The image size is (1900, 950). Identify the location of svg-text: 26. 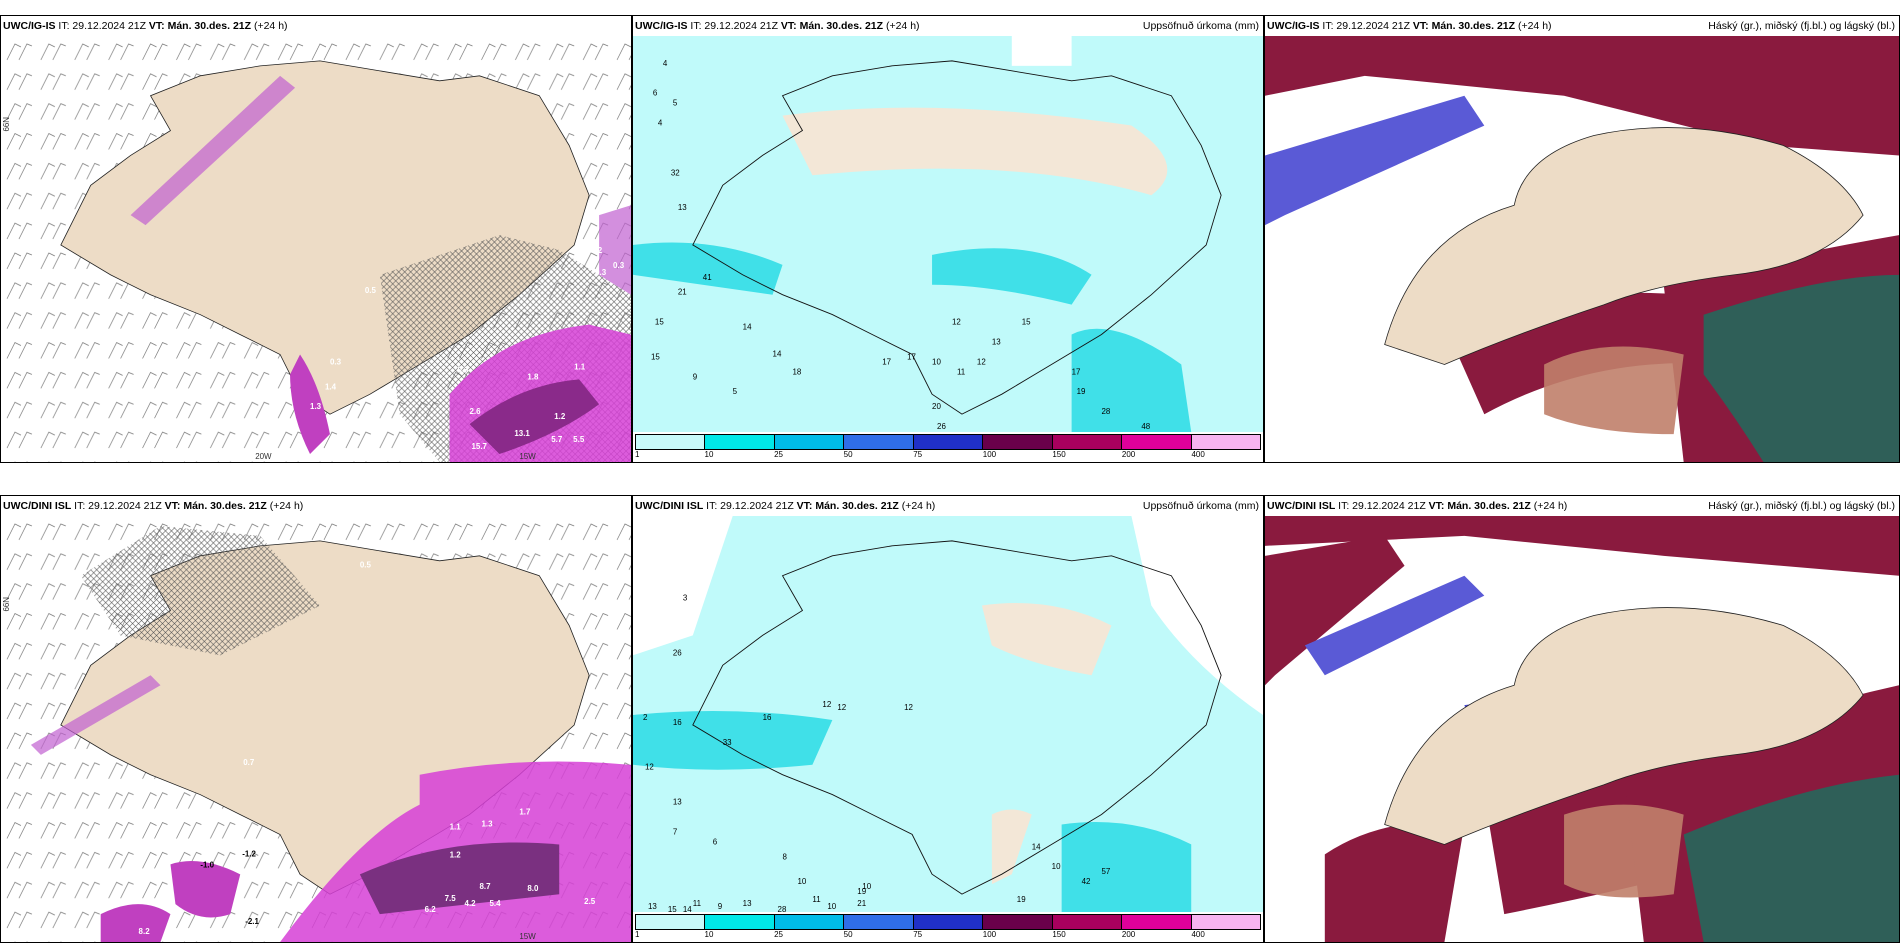
(941, 426).